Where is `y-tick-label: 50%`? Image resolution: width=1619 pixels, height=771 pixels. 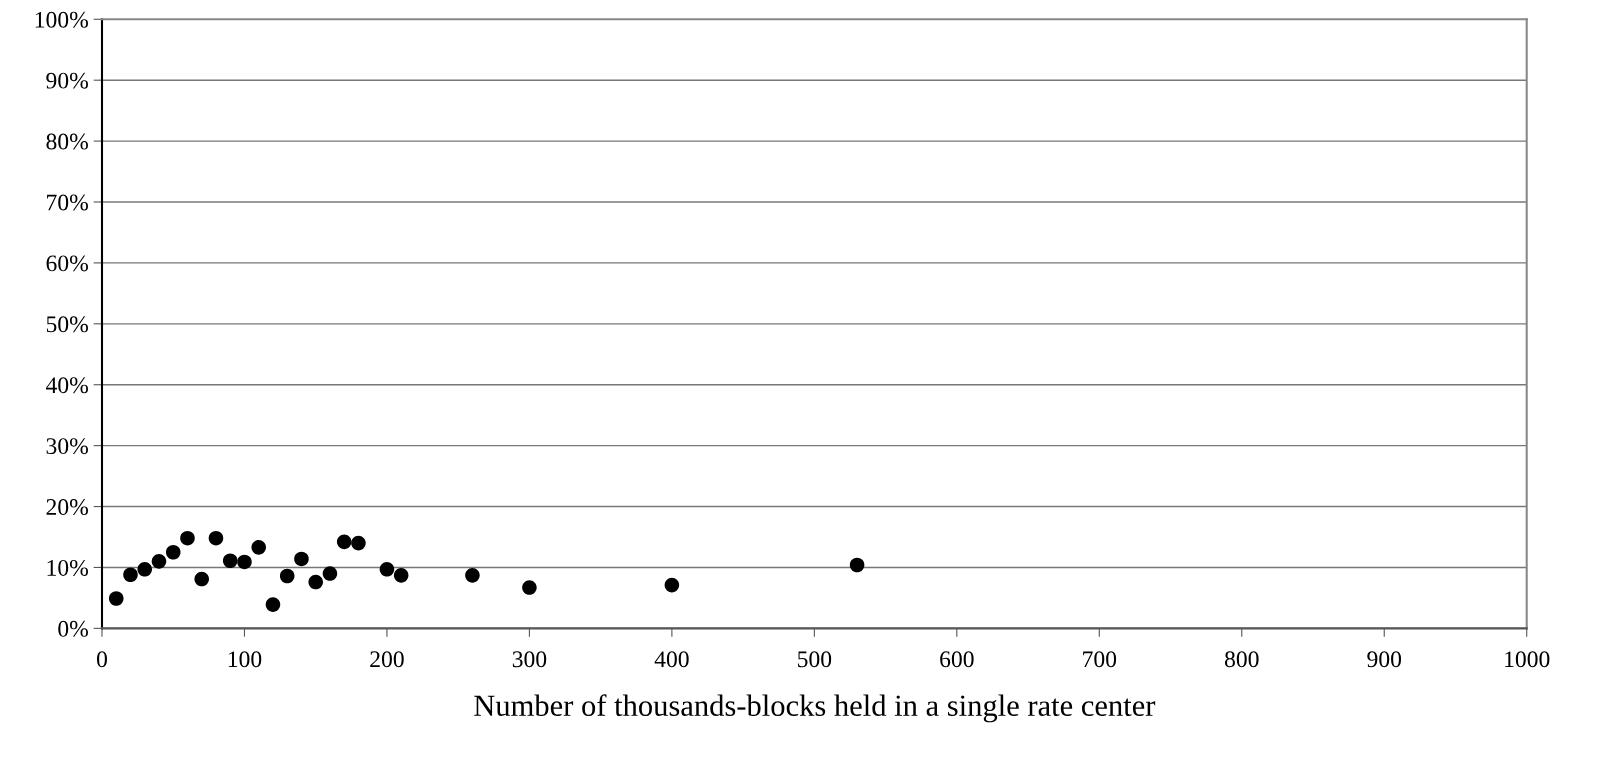
y-tick-label: 50% is located at coordinates (67, 324).